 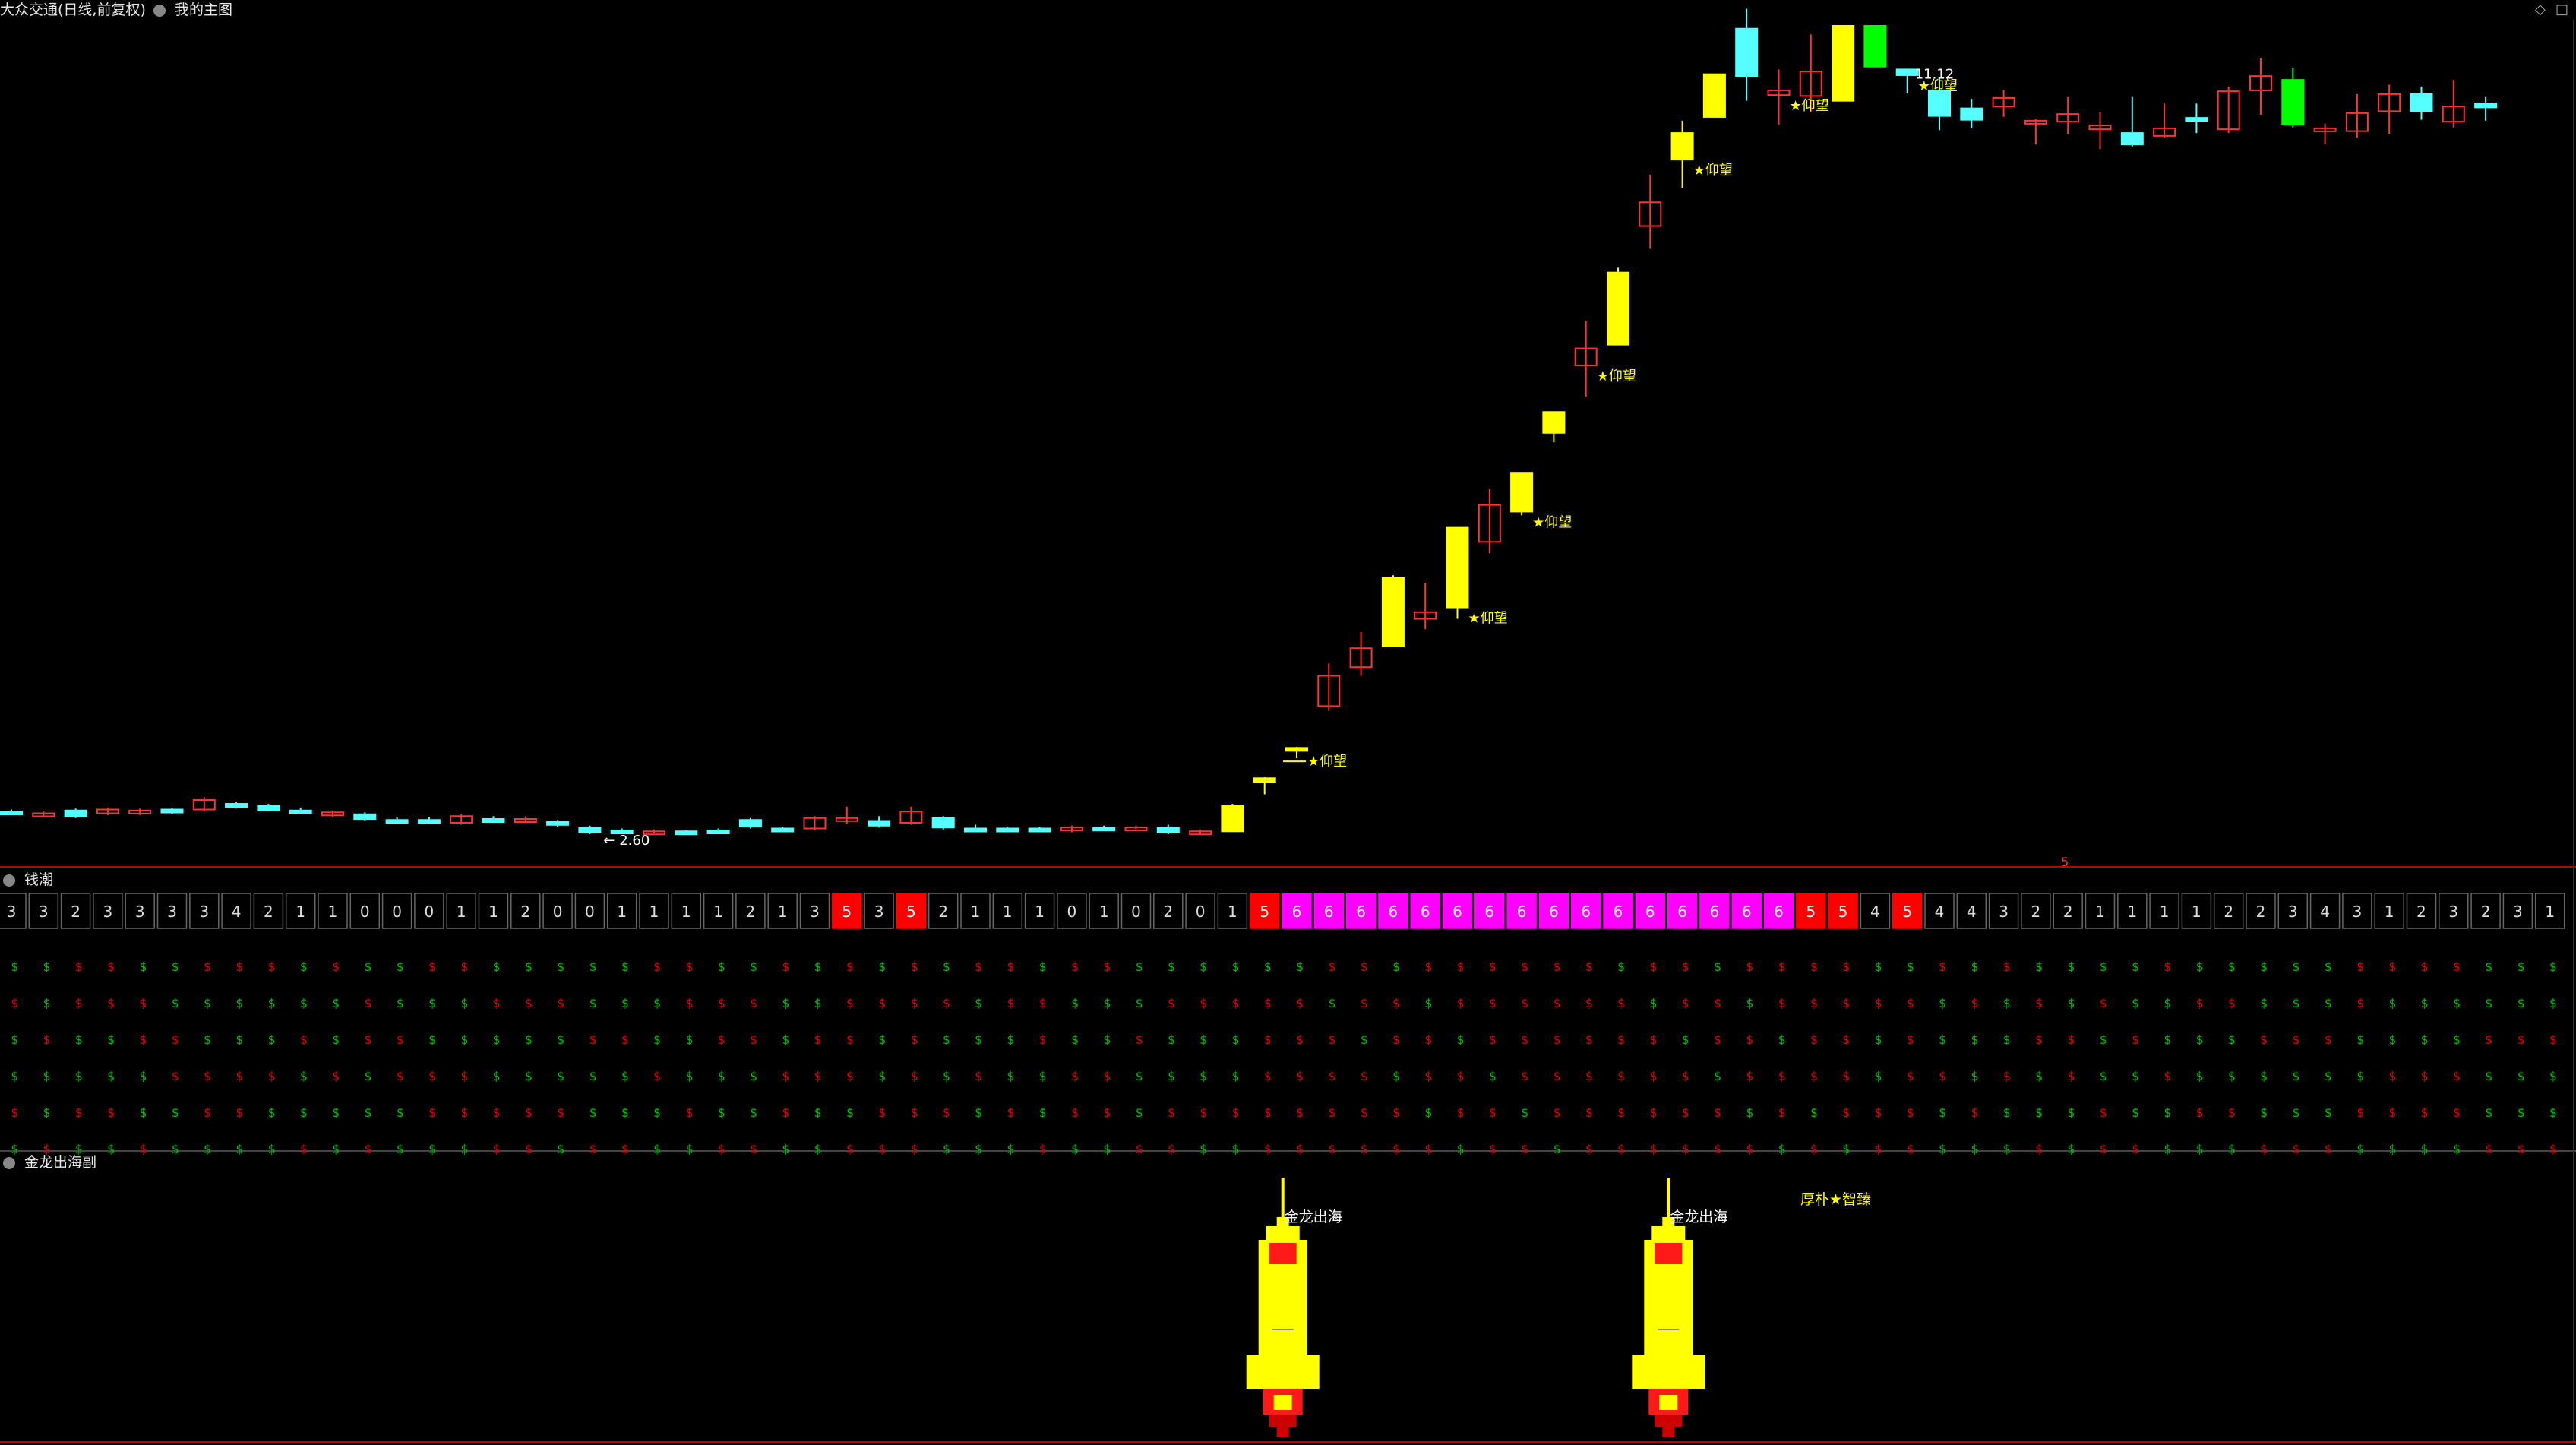 What do you see at coordinates (365, 912) in the screenshot?
I see `counter-value: 0` at bounding box center [365, 912].